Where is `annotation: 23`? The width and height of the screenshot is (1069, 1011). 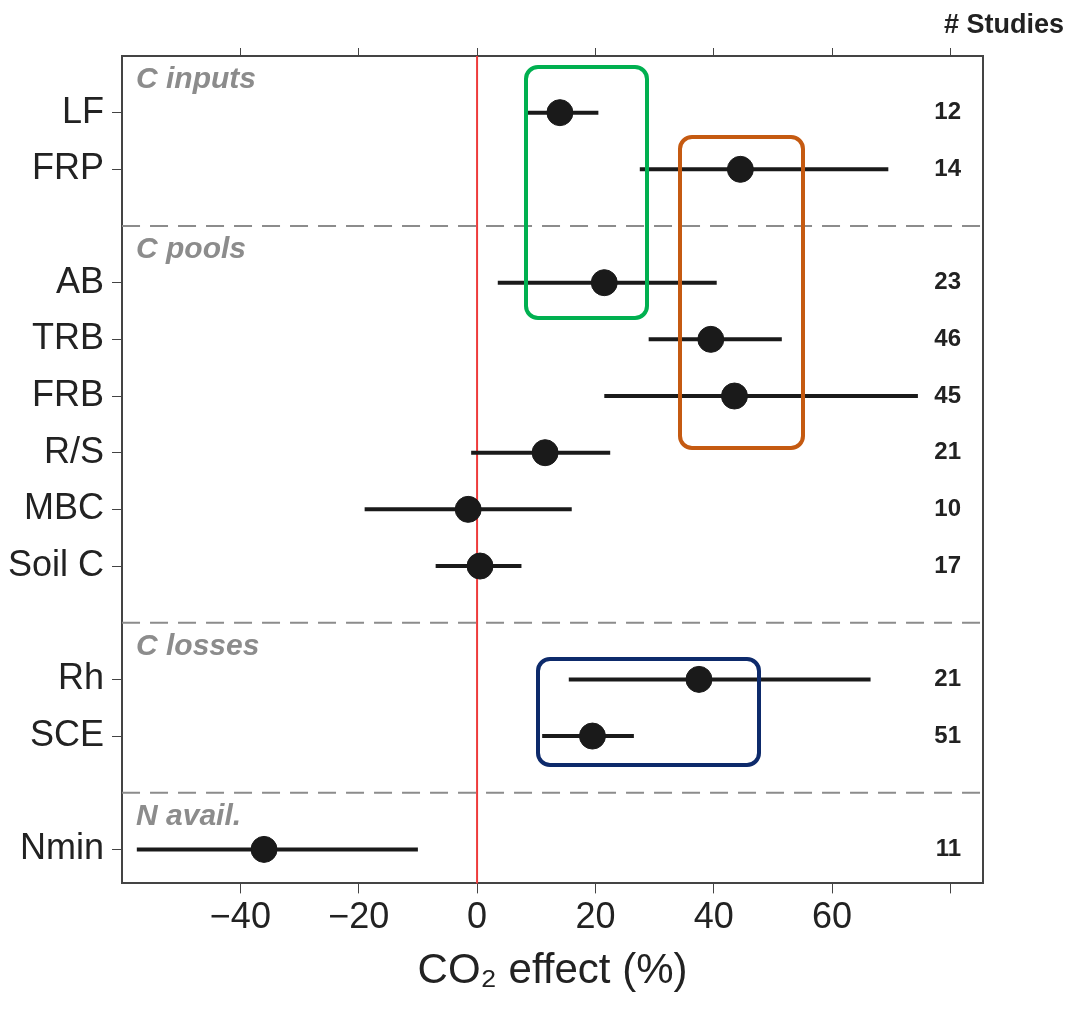
annotation: 23 is located at coordinates (947, 281).